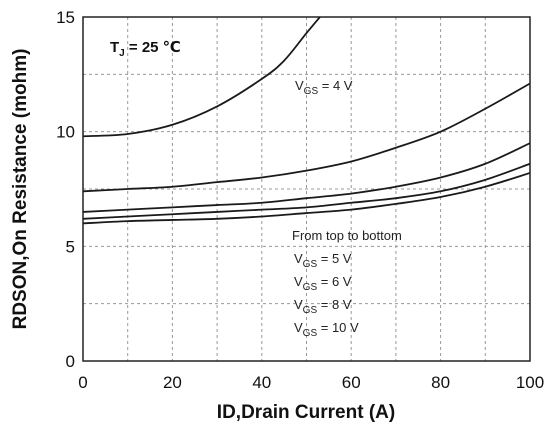  I want to click on x-tick-label: 40, so click(261, 382).